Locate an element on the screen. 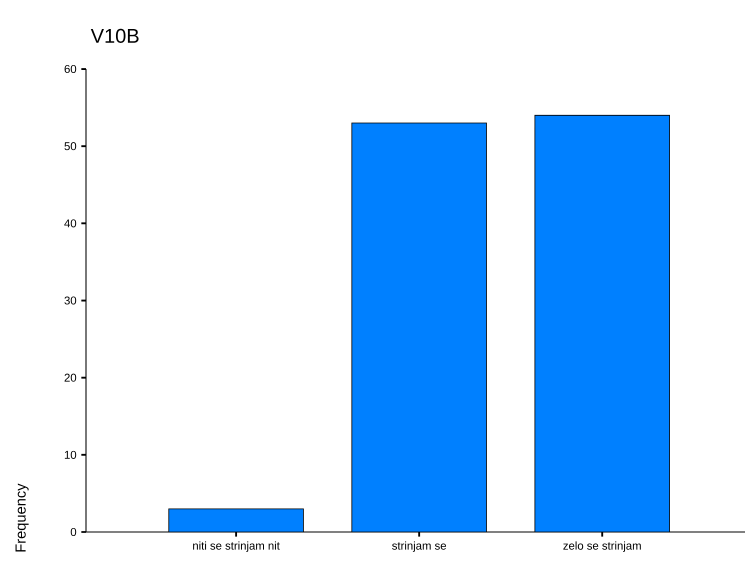 Image resolution: width=747 pixels, height=562 pixels. x-tick-label: zelo se strinjam is located at coordinates (602, 546).